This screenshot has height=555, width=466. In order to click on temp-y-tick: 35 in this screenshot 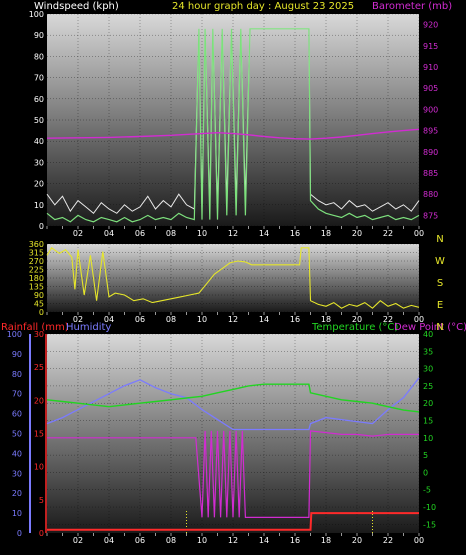, I will do `click(428, 351)`.